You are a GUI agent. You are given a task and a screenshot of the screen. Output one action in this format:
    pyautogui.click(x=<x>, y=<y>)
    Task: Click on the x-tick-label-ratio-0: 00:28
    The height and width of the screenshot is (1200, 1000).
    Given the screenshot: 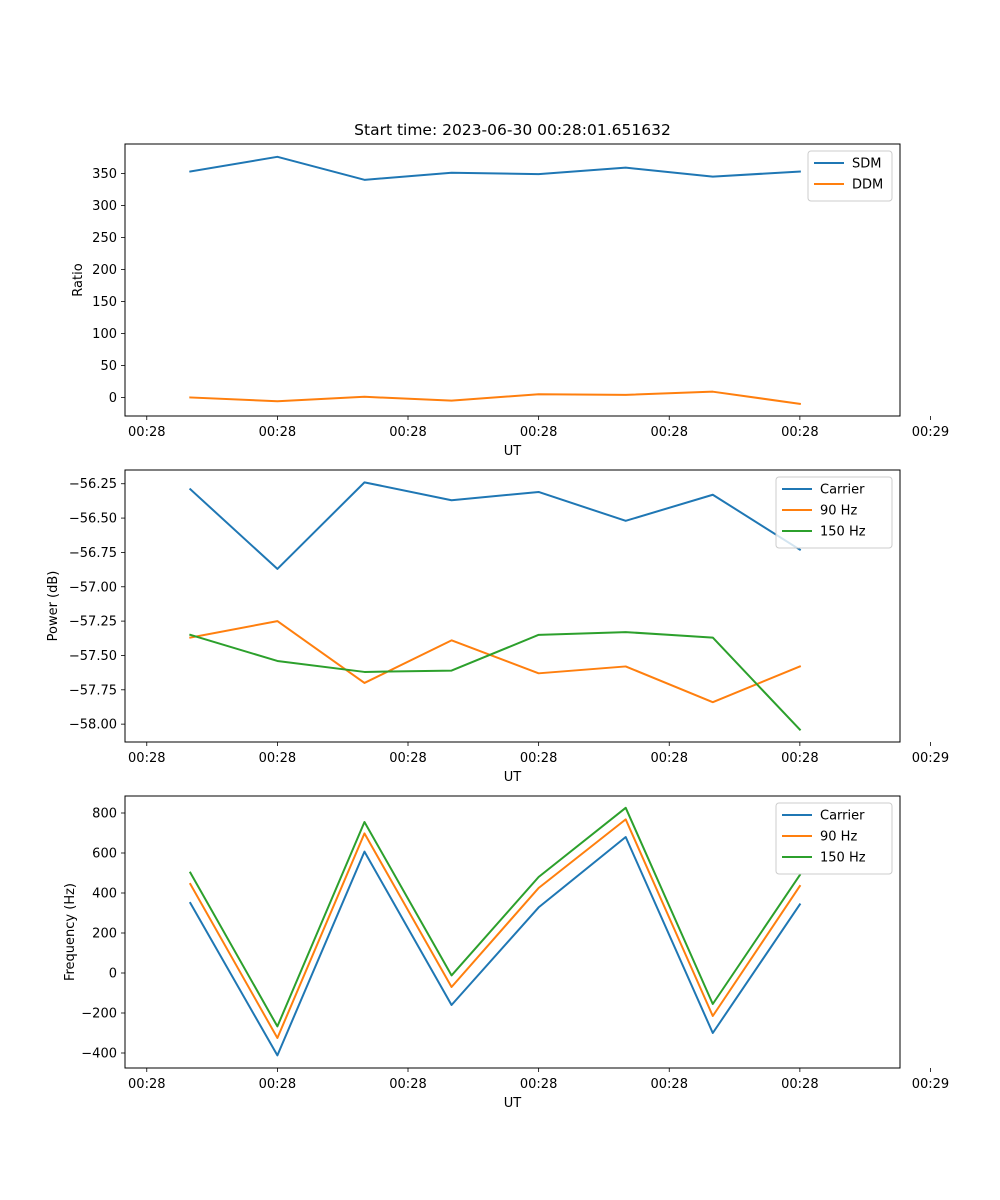 What is the action you would take?
    pyautogui.click(x=146, y=432)
    